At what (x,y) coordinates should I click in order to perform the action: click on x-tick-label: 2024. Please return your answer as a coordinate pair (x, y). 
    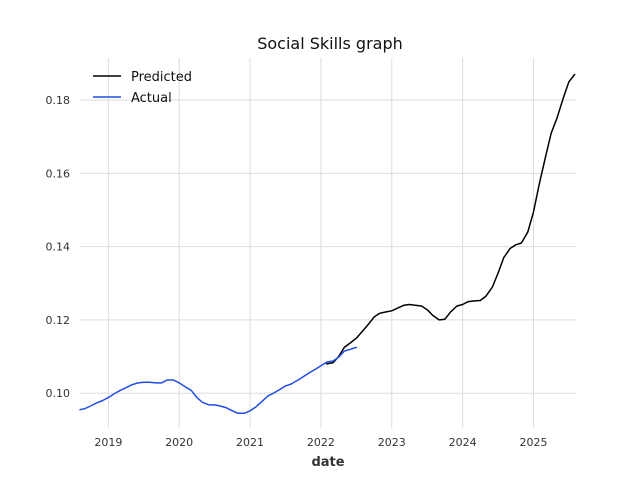
    Looking at the image, I should click on (463, 442).